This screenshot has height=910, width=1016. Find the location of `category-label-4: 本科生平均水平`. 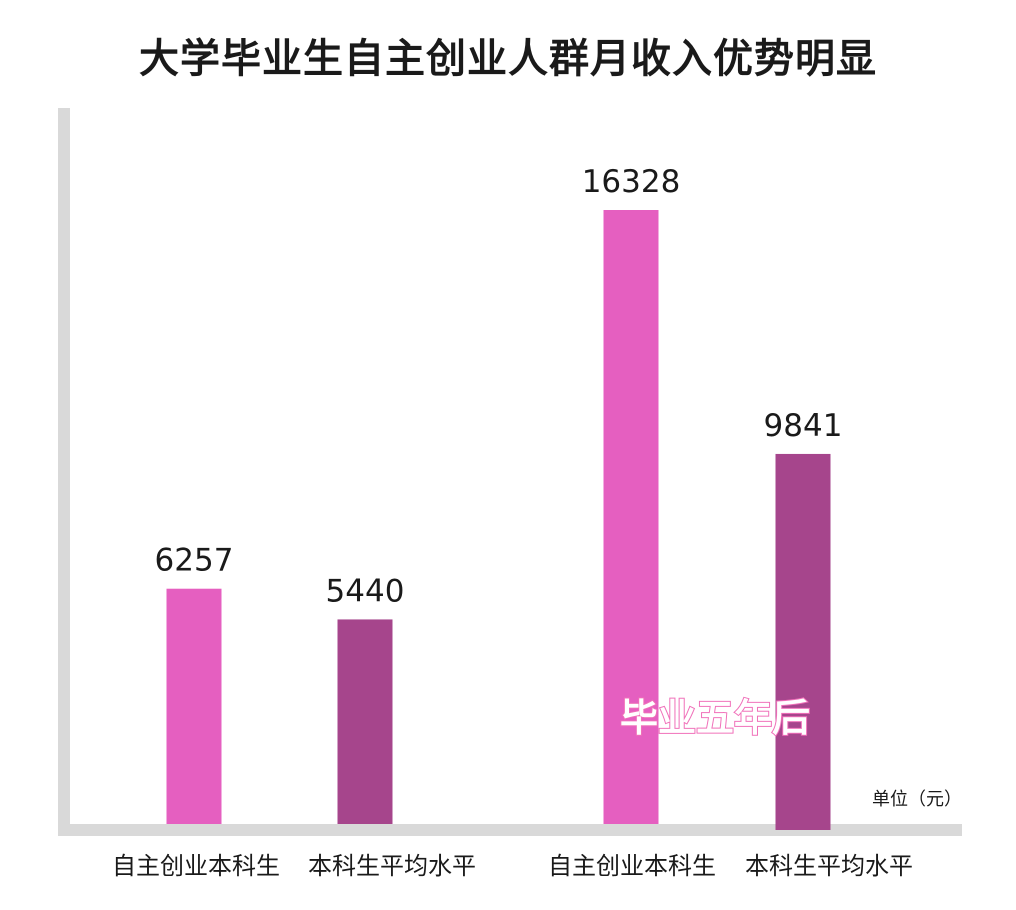

category-label-4: 本科生平均水平 is located at coordinates (829, 866).